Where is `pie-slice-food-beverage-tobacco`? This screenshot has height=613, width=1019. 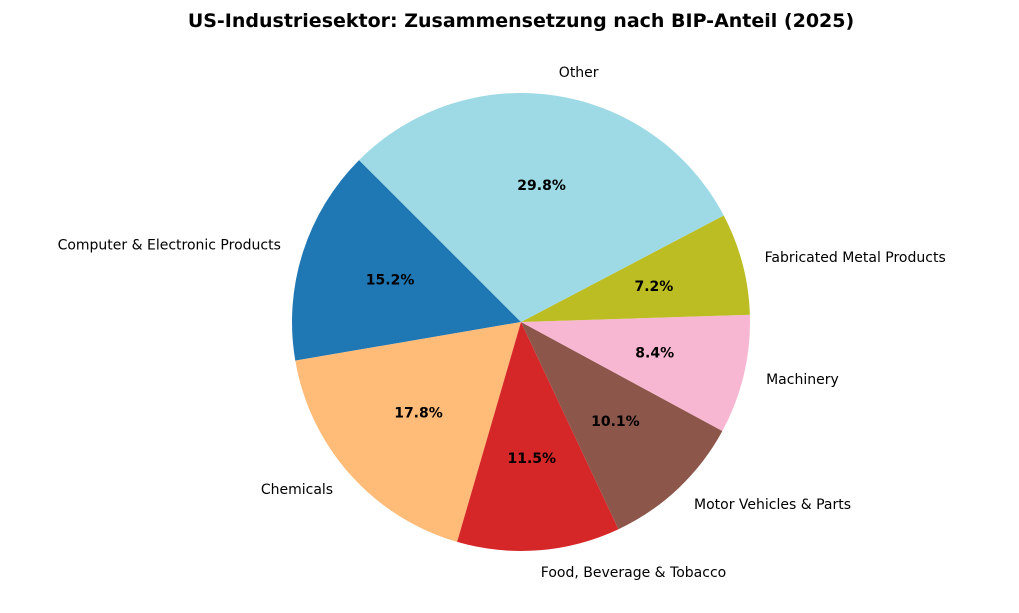
pie-slice-food-beverage-tobacco is located at coordinates (538, 437).